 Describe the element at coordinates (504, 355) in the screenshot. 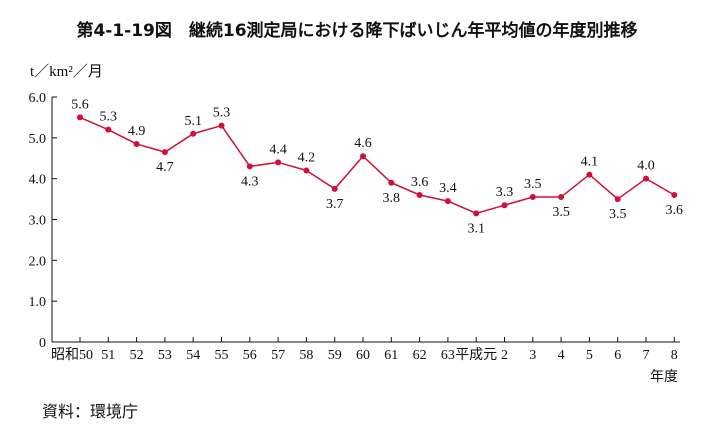

I see `x-tick-label: 2` at that location.